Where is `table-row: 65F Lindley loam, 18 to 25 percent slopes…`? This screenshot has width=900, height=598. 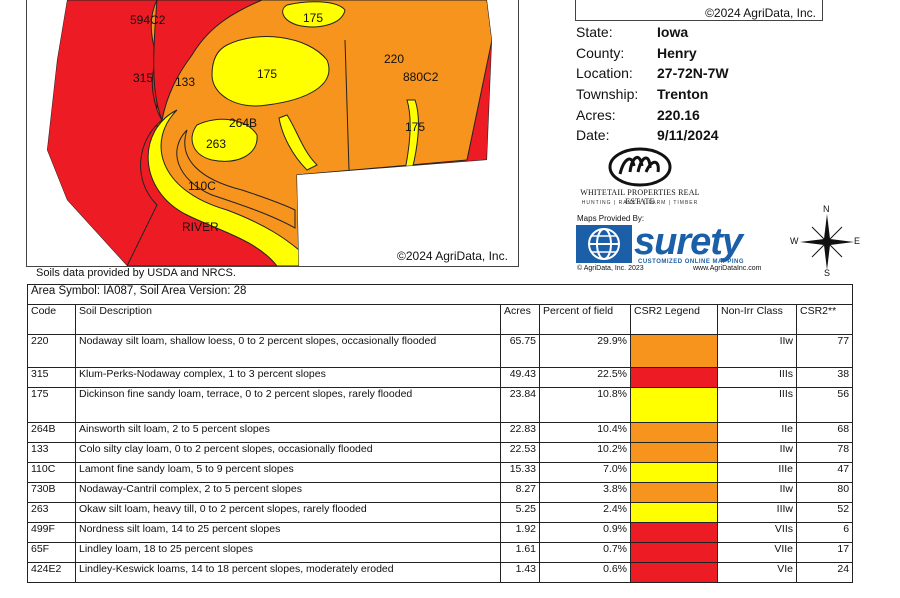
table-row: 65F Lindley loam, 18 to 25 percent slopes… is located at coordinates (440, 552).